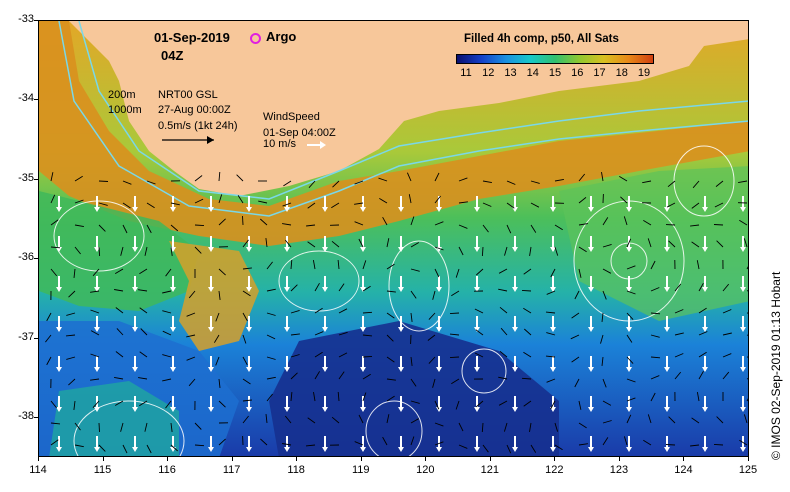 This screenshot has width=790, height=492. I want to click on current-scale-arrow-icon, so click(188, 140).